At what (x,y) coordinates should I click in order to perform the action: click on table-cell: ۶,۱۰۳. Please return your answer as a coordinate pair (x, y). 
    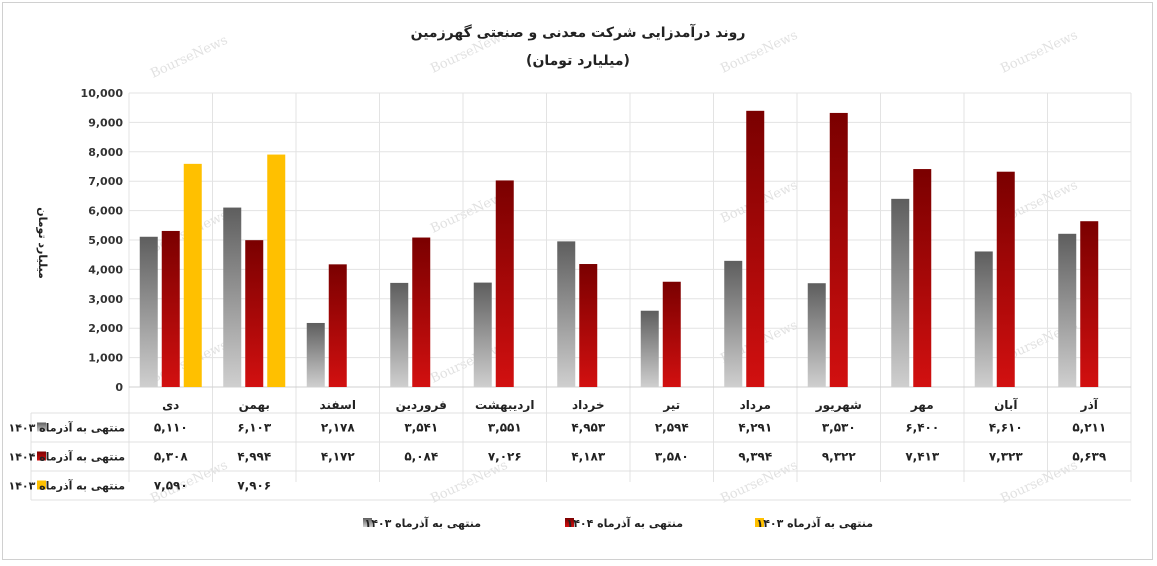
    Looking at the image, I should click on (254, 428).